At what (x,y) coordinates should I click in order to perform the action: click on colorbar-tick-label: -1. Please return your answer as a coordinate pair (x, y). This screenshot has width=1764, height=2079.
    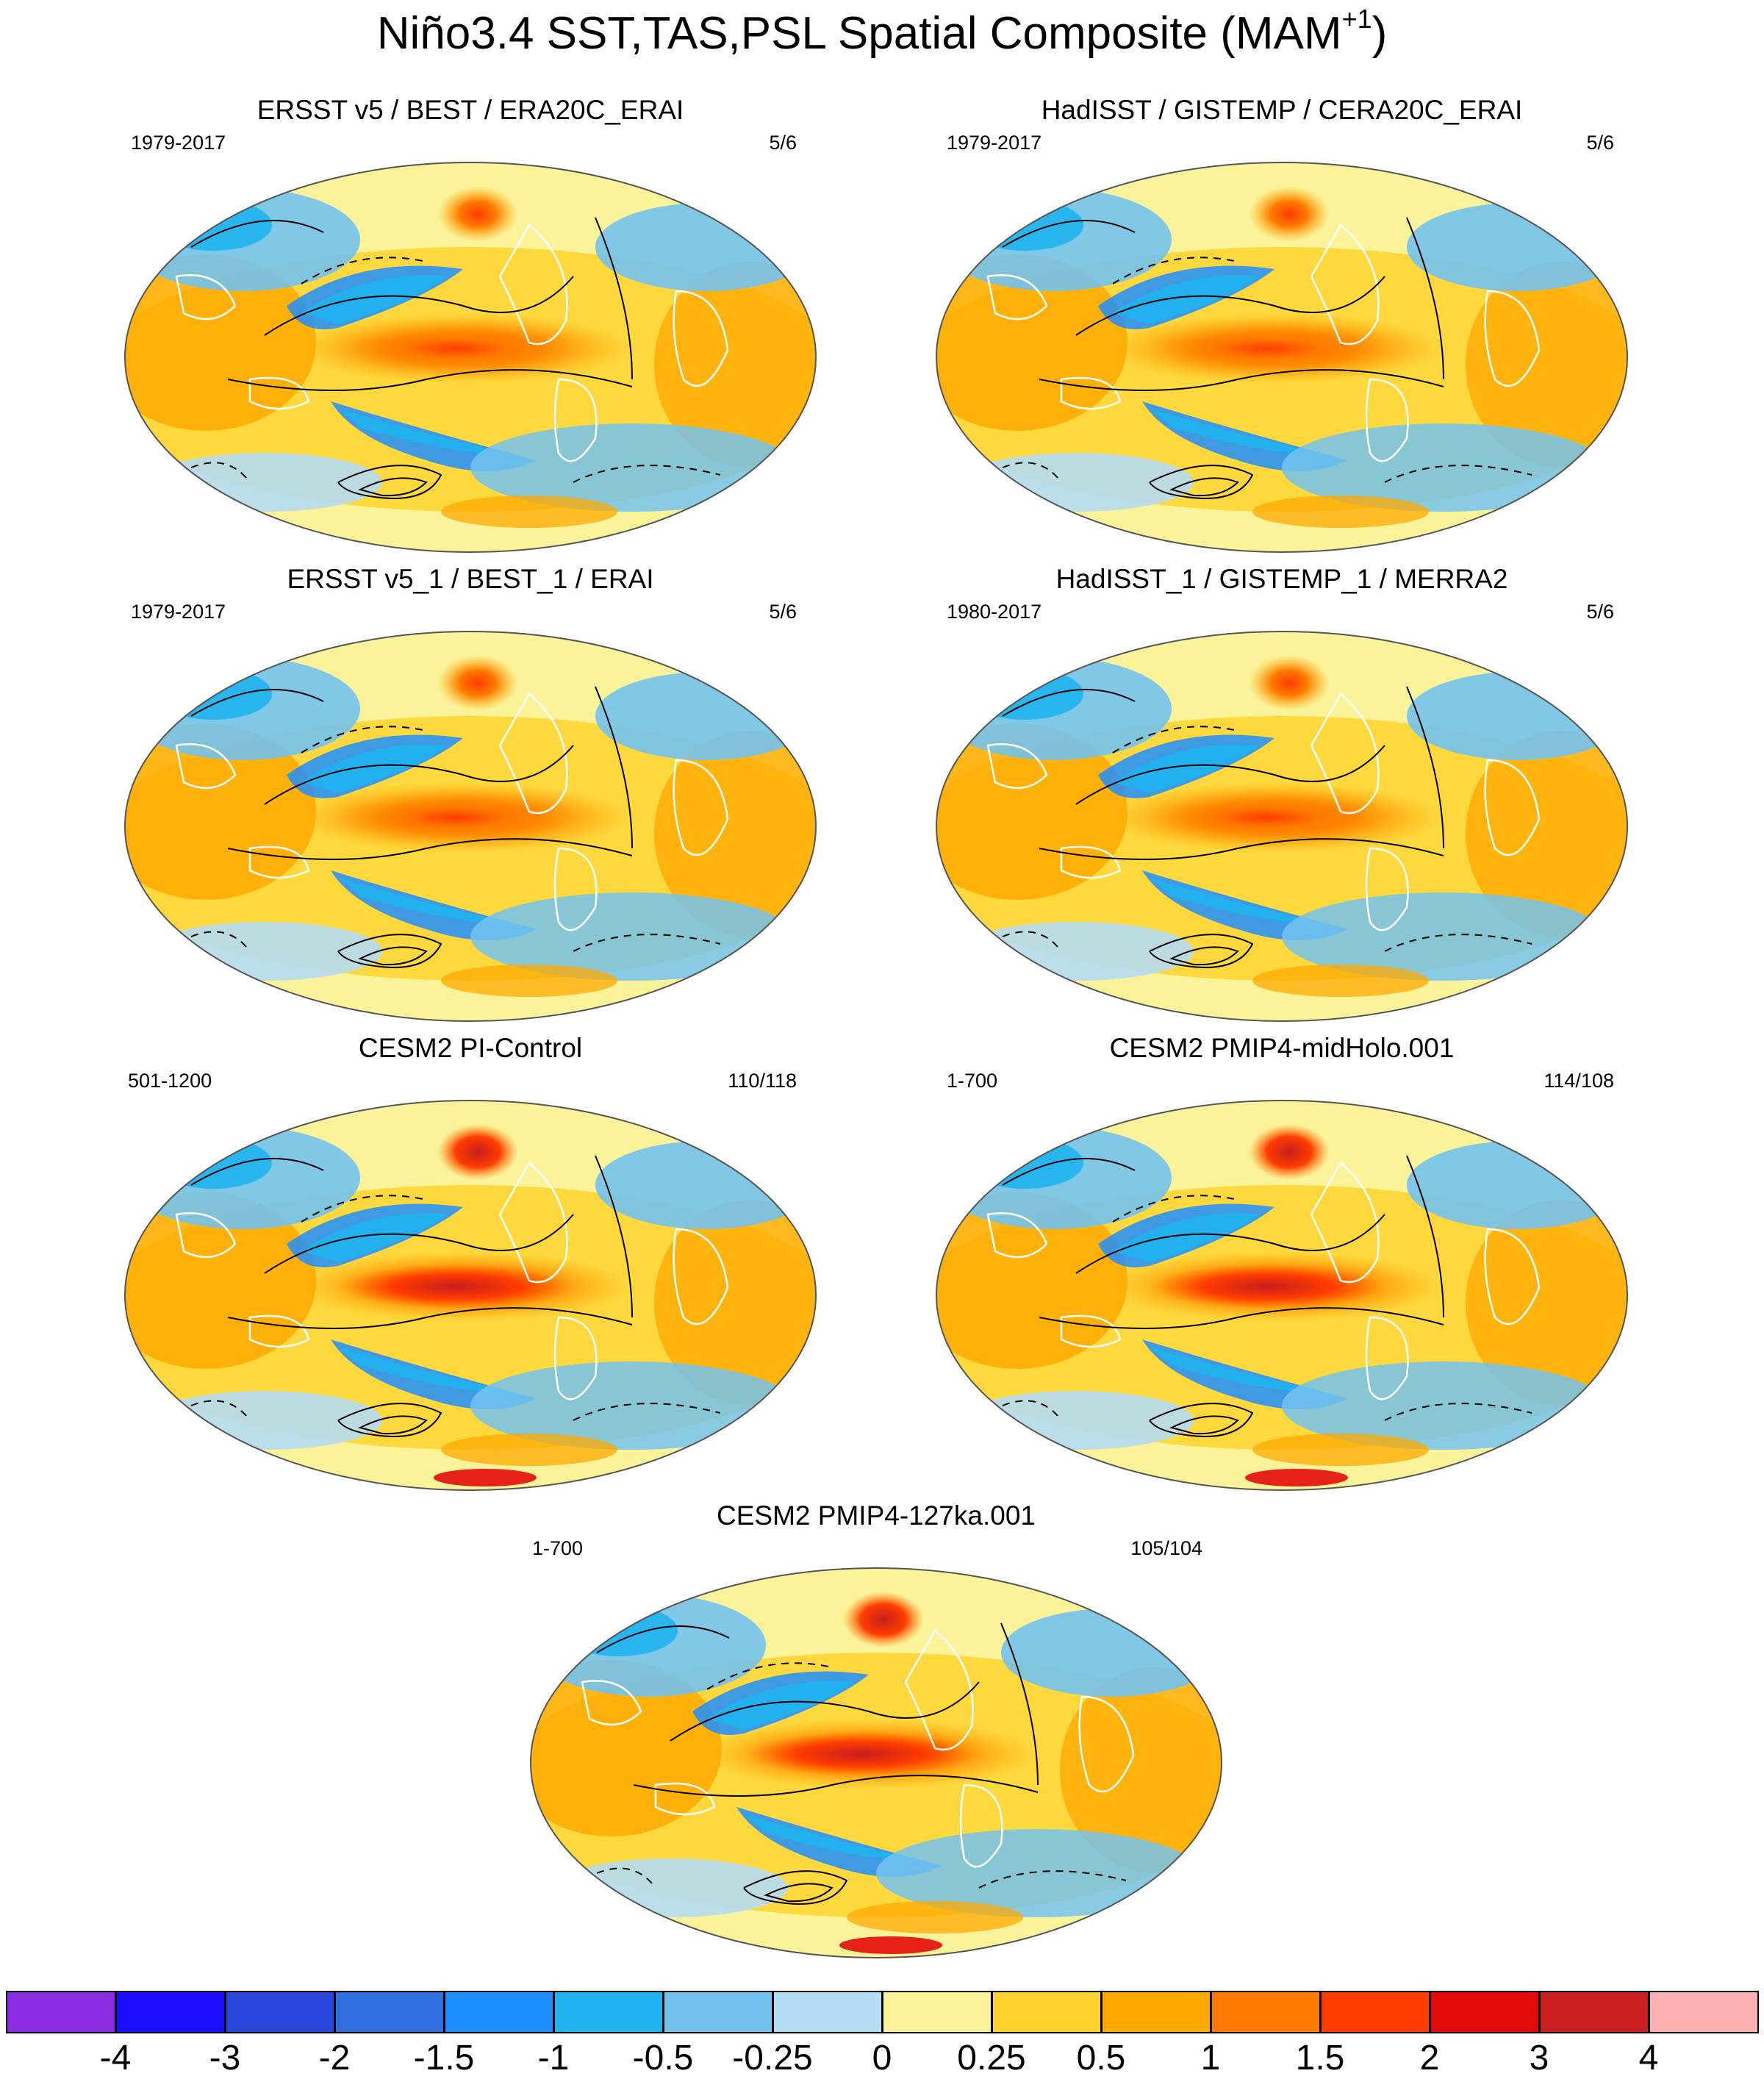
    Looking at the image, I should click on (553, 2058).